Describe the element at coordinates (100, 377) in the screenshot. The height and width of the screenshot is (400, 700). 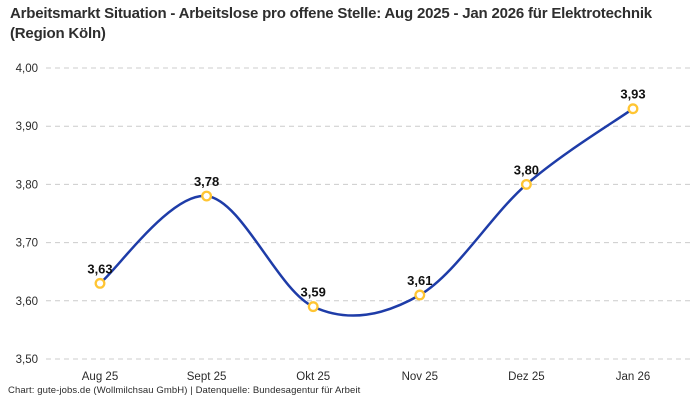
I see `x-axis-tick-label: Aug 25` at that location.